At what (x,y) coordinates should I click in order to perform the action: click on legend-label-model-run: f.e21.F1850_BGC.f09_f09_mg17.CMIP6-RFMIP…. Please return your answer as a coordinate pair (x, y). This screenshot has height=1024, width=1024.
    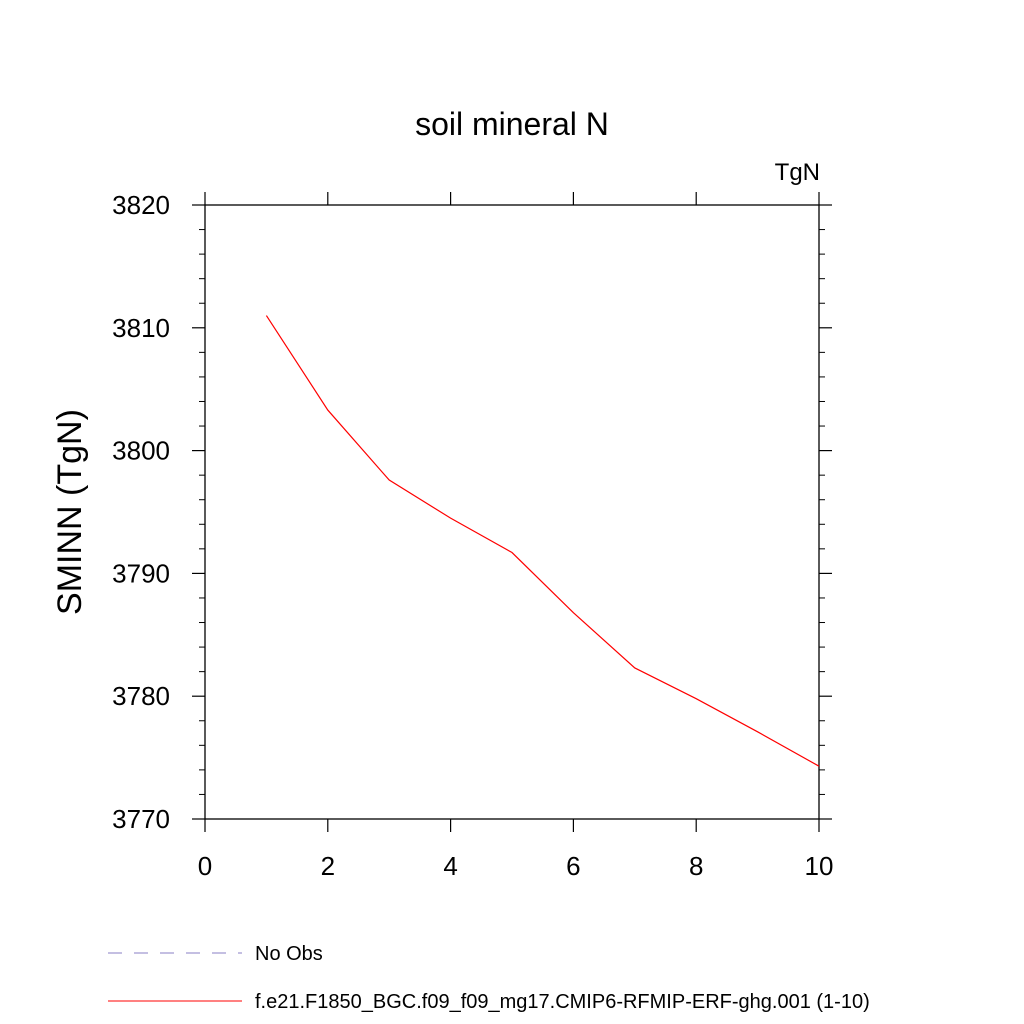
    Looking at the image, I should click on (562, 1002).